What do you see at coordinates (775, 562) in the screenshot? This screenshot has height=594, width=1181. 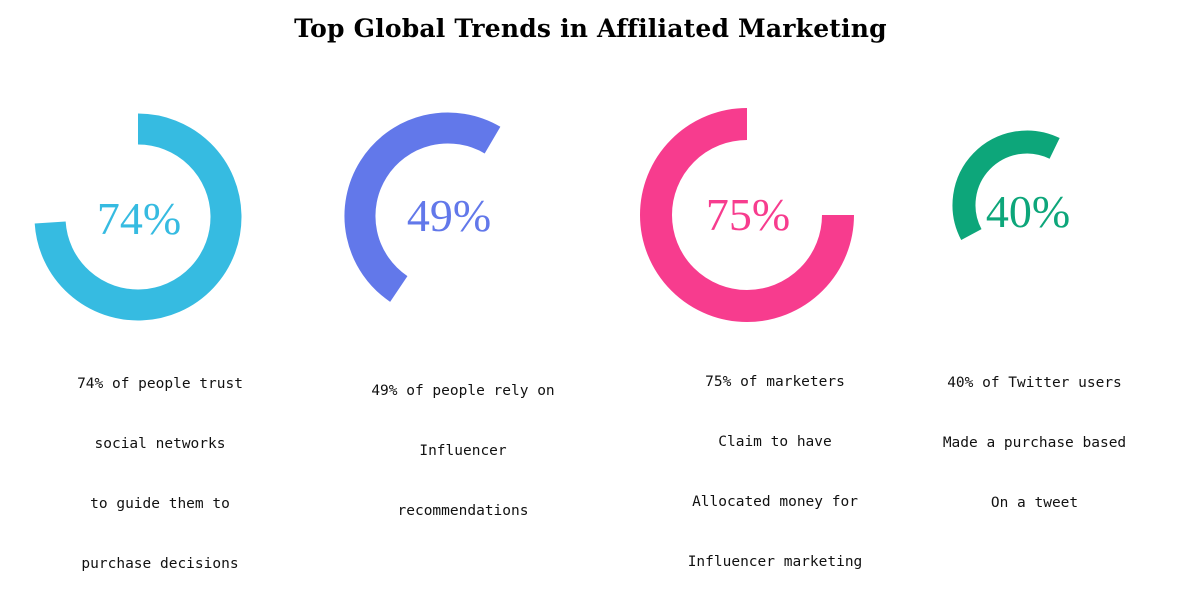 I see `caption-3-line-4: Influencer marketing` at bounding box center [775, 562].